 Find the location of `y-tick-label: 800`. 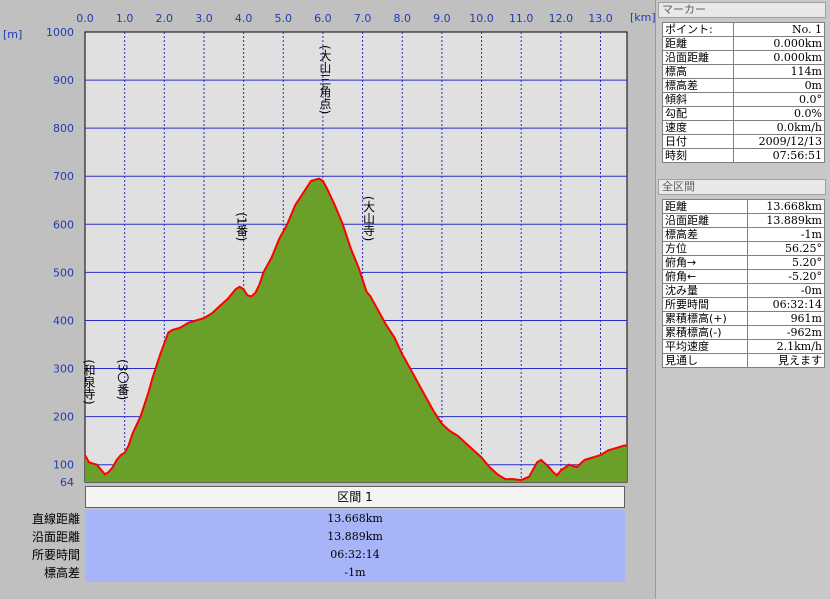

y-tick-label: 800 is located at coordinates (63, 128).